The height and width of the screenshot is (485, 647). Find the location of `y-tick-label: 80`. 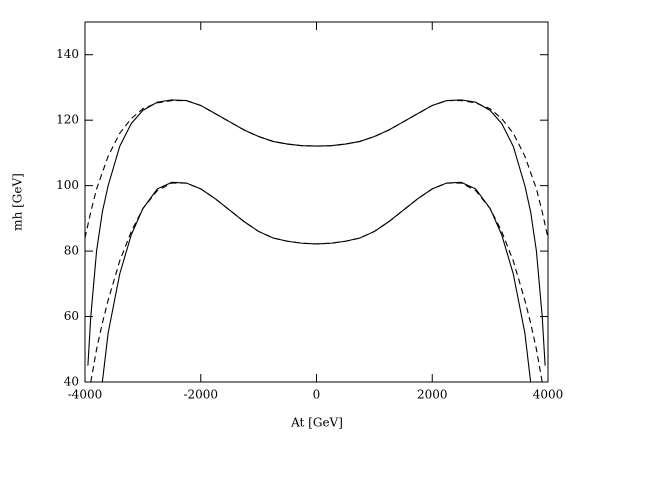

y-tick-label: 80 is located at coordinates (71, 251).